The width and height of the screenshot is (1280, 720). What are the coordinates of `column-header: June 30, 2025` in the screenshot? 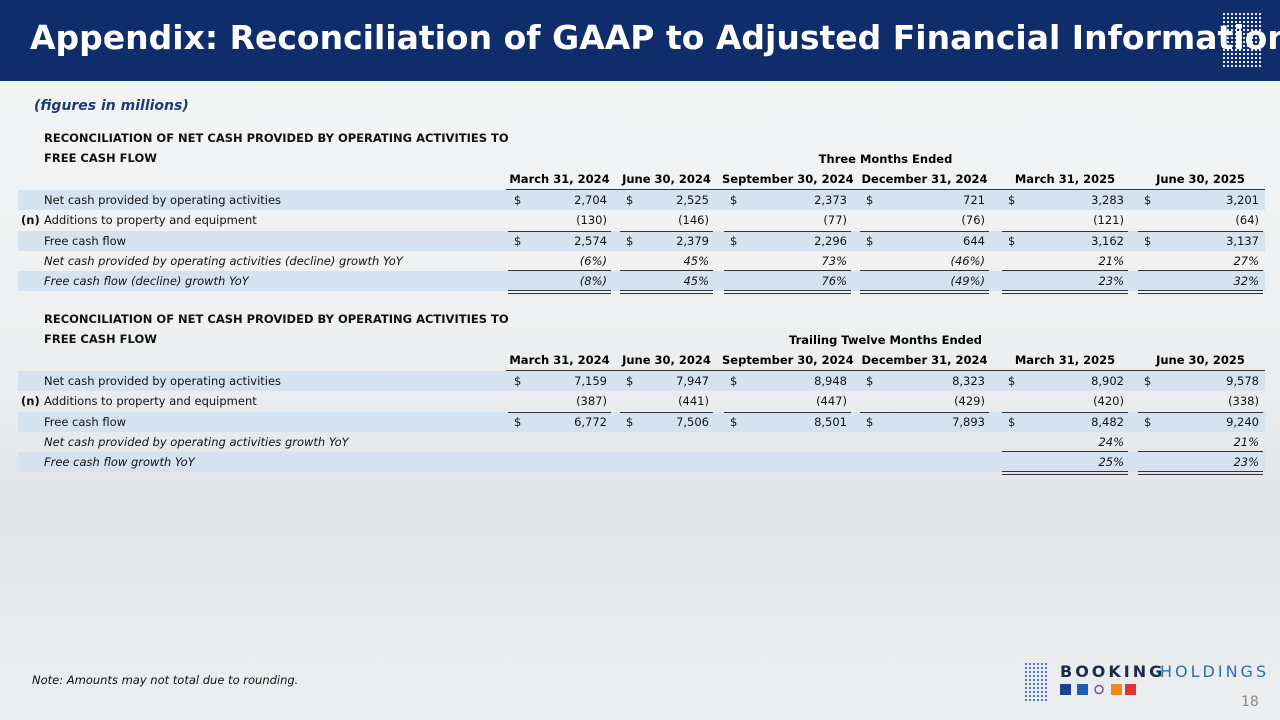 It's located at (1200, 179).